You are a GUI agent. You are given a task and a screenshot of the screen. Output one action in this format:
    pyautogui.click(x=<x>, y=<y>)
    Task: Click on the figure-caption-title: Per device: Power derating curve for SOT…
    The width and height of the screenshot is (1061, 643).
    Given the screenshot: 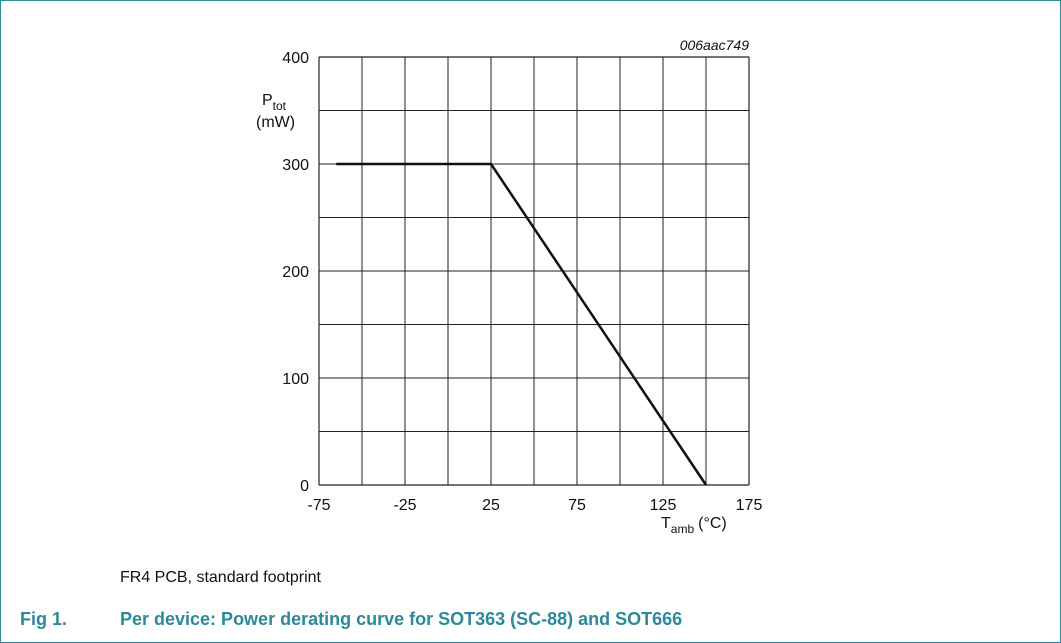 What is the action you would take?
    pyautogui.click(x=401, y=619)
    